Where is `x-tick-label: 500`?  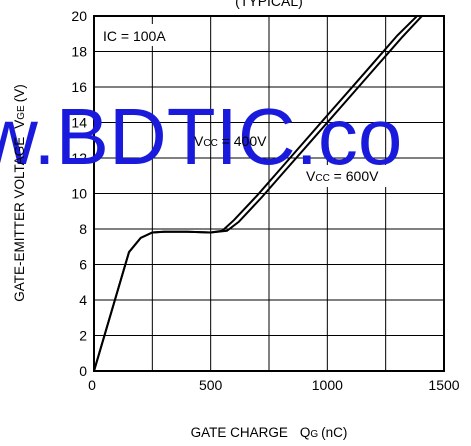 x-tick-label: 500 is located at coordinates (211, 385).